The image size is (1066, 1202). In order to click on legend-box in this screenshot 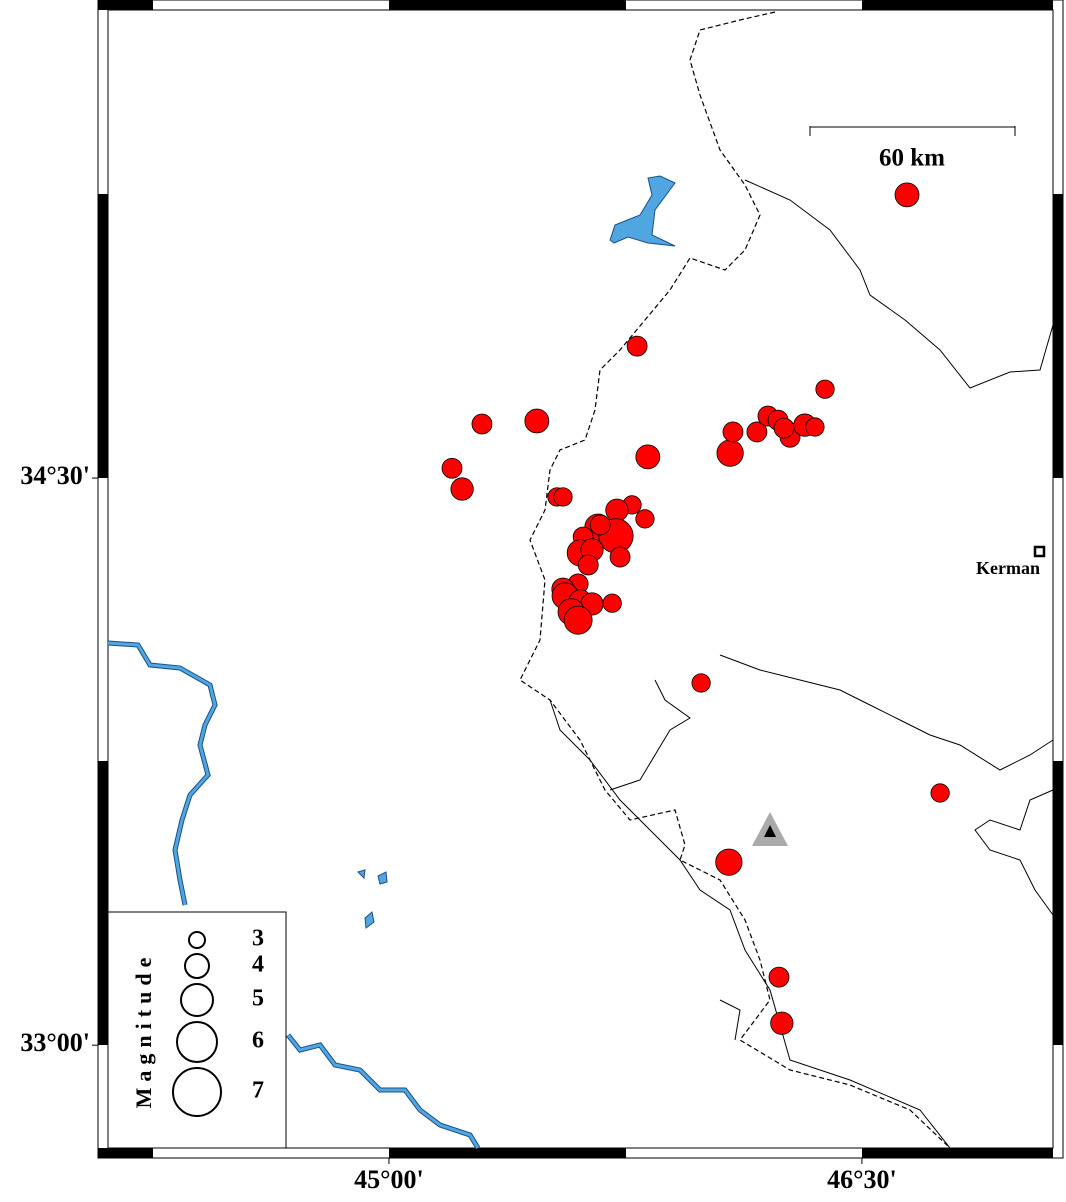, I will do `click(197, 1030)`.